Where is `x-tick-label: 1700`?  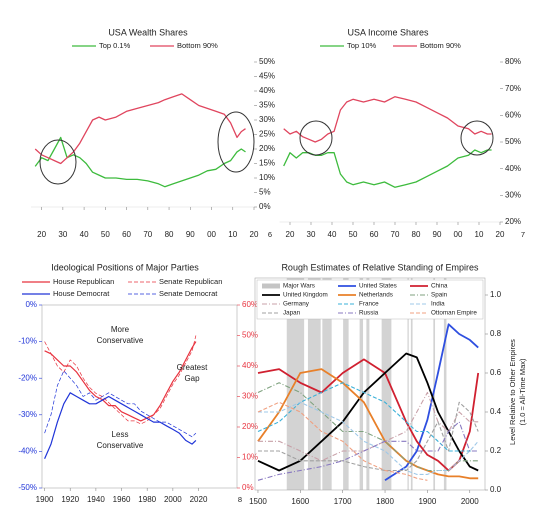
x-tick-label: 1700 is located at coordinates (343, 501).